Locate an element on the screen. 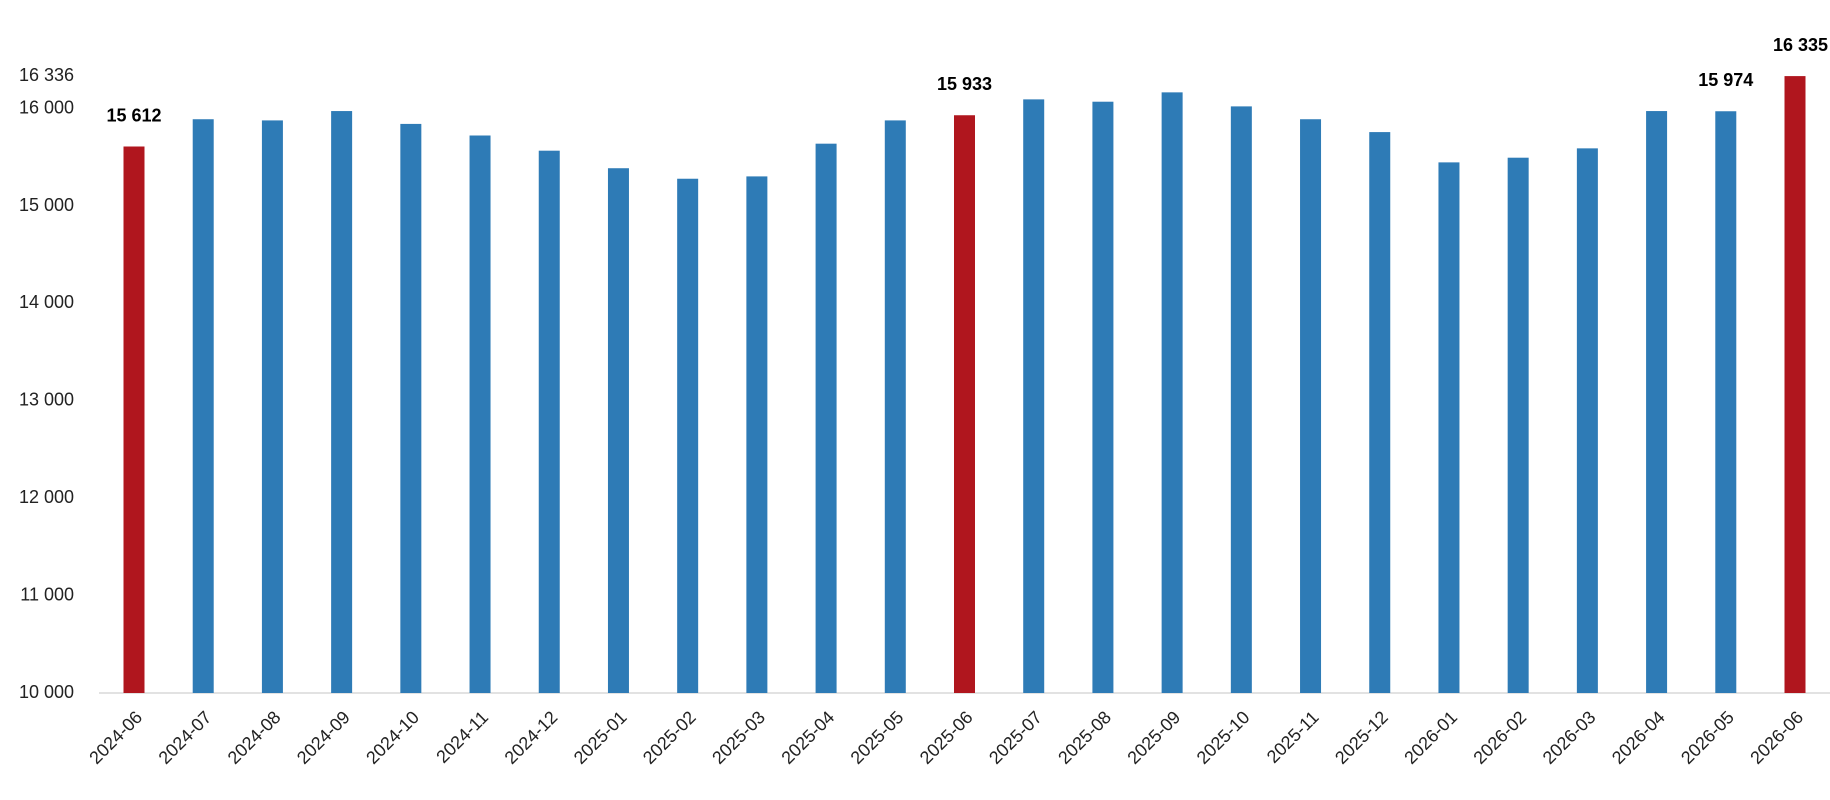 The image size is (1830, 800). value-label: 15 974 is located at coordinates (1725, 80).